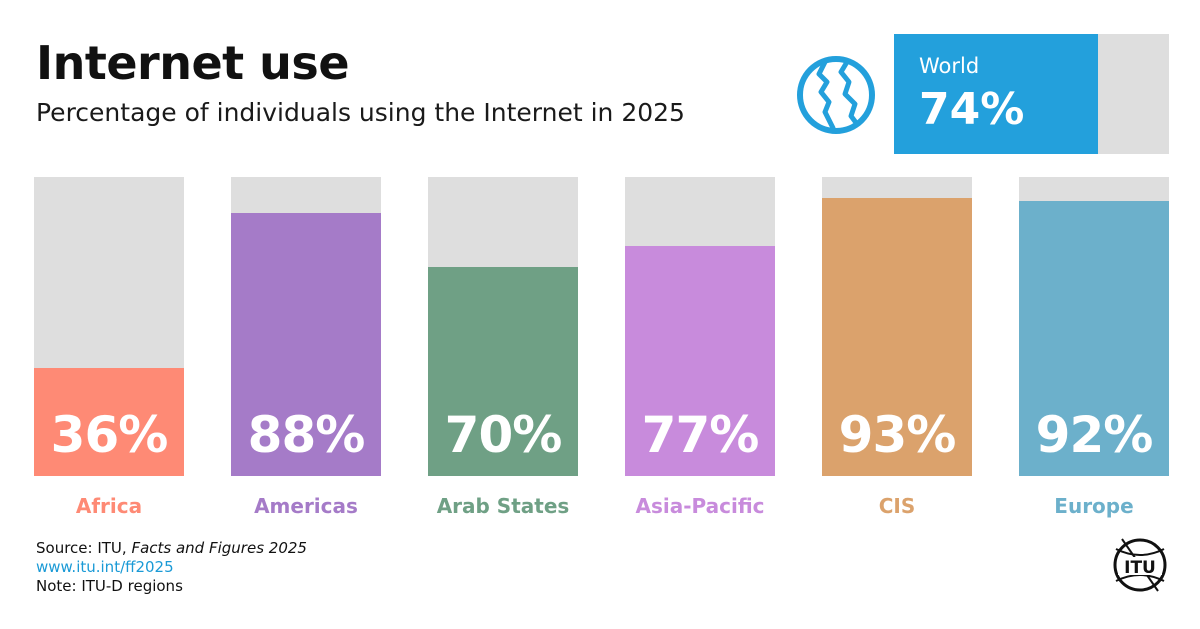 The width and height of the screenshot is (1200, 629). I want to click on bar-track-1: 88%, so click(306, 326).